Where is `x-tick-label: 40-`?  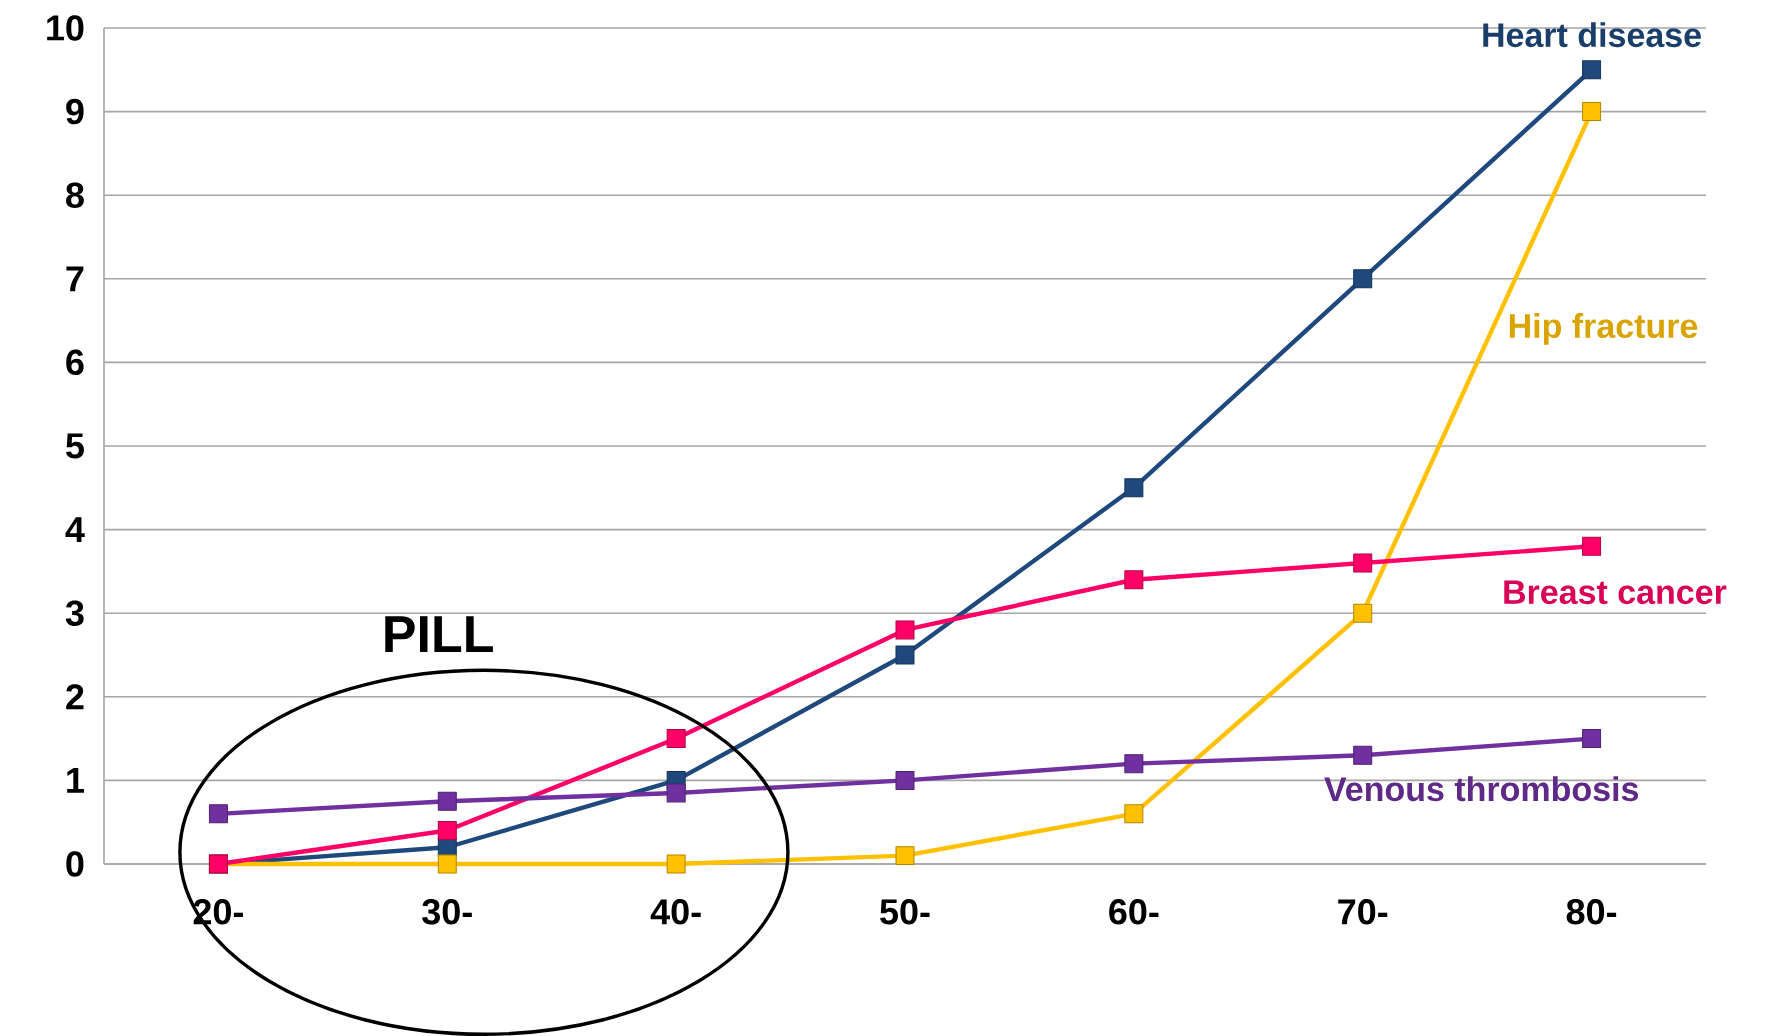 x-tick-label: 40- is located at coordinates (675, 912).